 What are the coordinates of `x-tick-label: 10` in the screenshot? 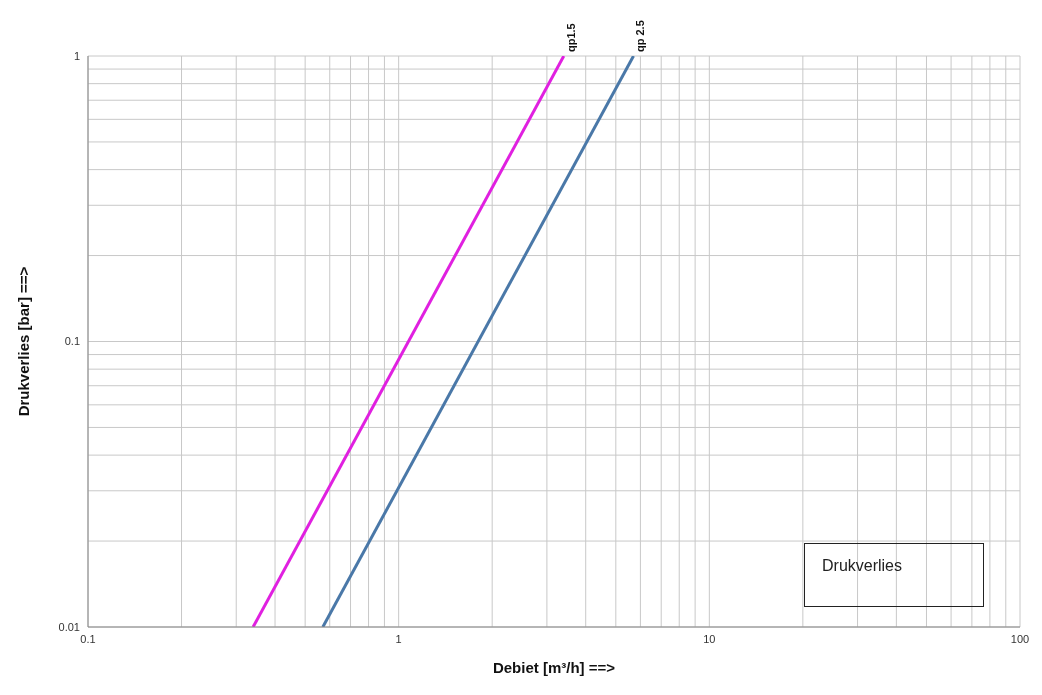 It's located at (709, 638).